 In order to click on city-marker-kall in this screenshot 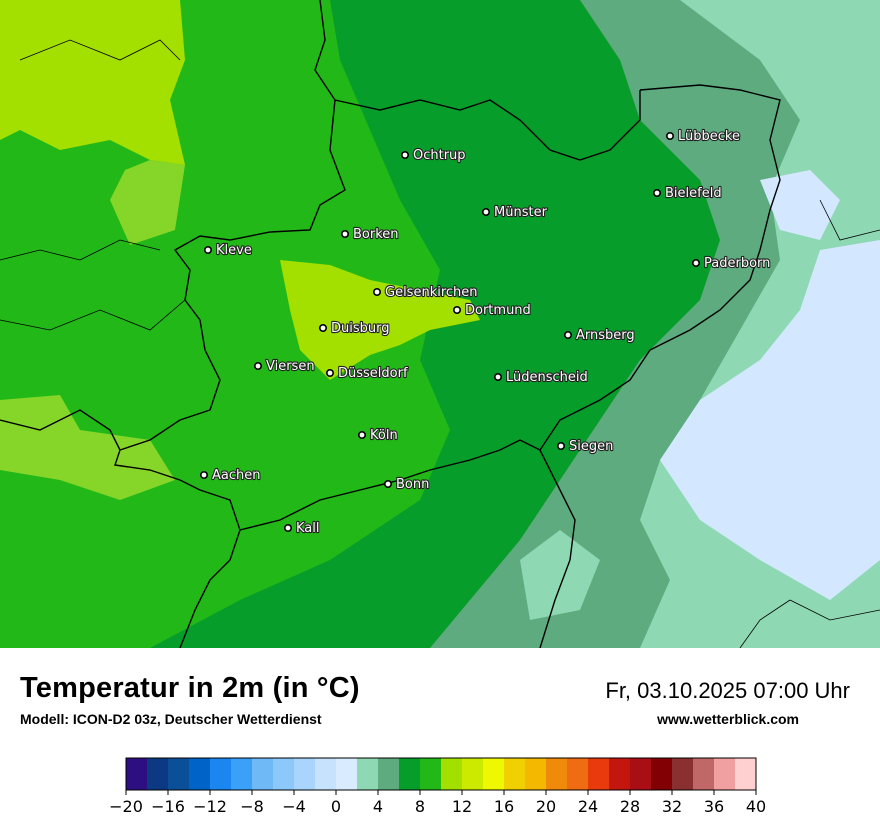, I will do `click(287, 527)`.